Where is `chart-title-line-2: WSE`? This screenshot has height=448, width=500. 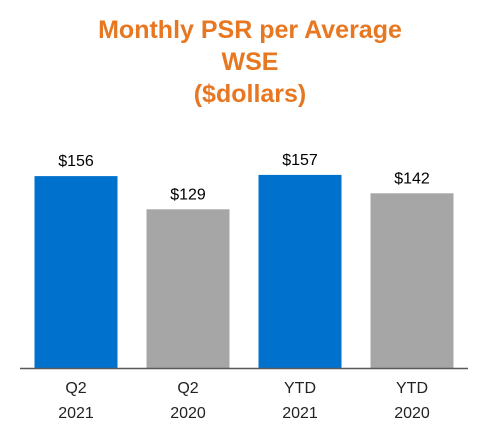
chart-title-line-2: WSE is located at coordinates (250, 62).